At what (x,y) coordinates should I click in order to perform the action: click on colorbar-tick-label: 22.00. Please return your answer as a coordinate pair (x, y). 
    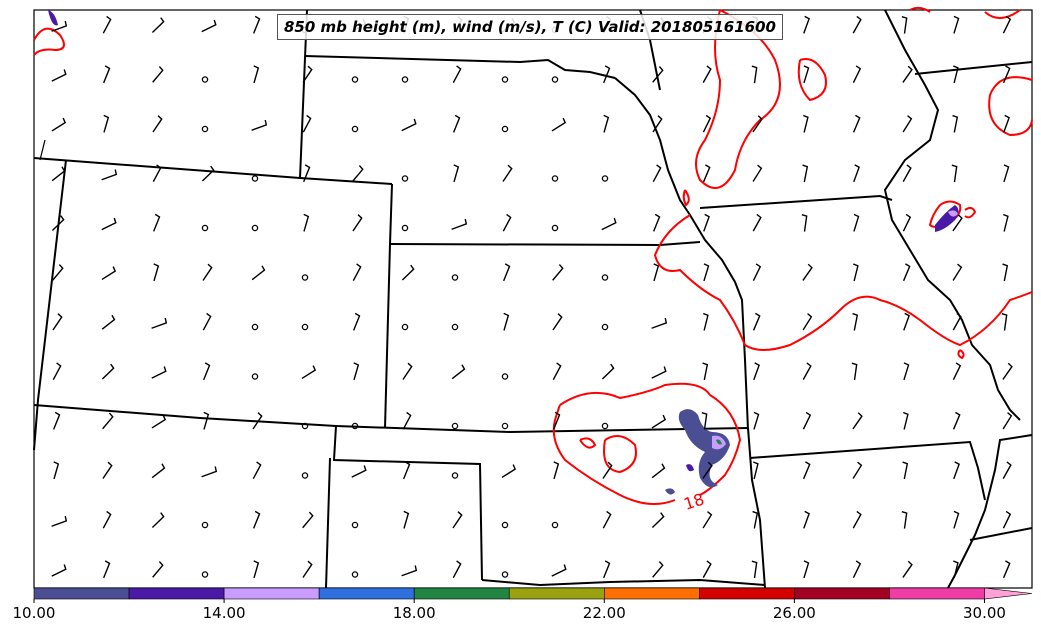
    Looking at the image, I should click on (604, 613).